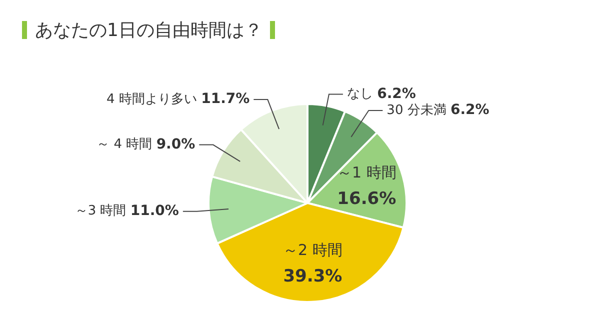  Describe the element at coordinates (359, 94) in the screenshot. I see `slice-label: なし` at that location.